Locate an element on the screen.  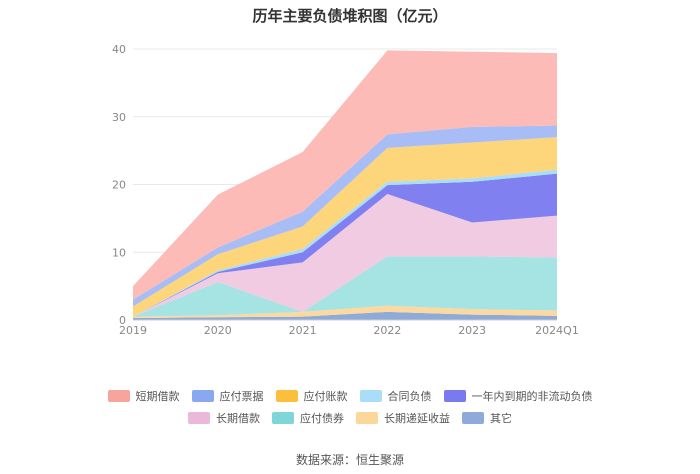
x-tick-label: 2021 is located at coordinates (303, 330).